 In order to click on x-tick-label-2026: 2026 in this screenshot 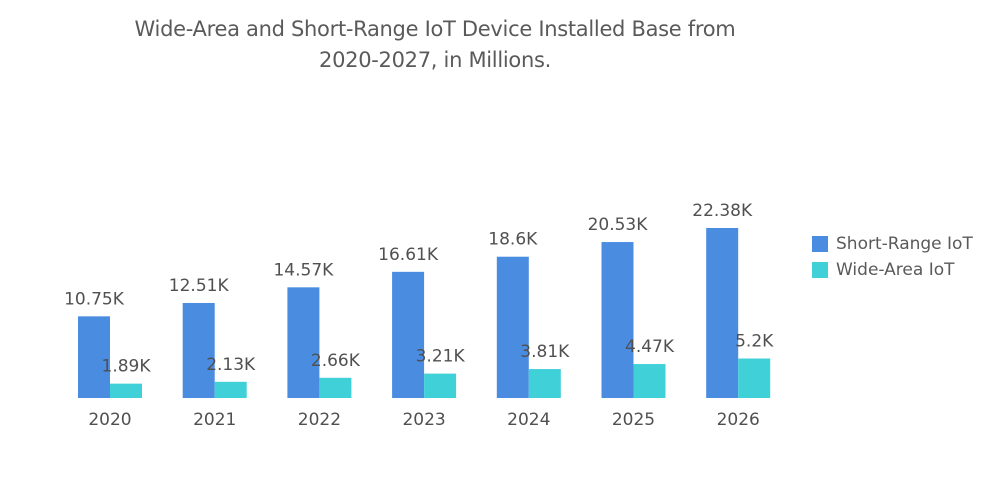, I will do `click(738, 420)`.